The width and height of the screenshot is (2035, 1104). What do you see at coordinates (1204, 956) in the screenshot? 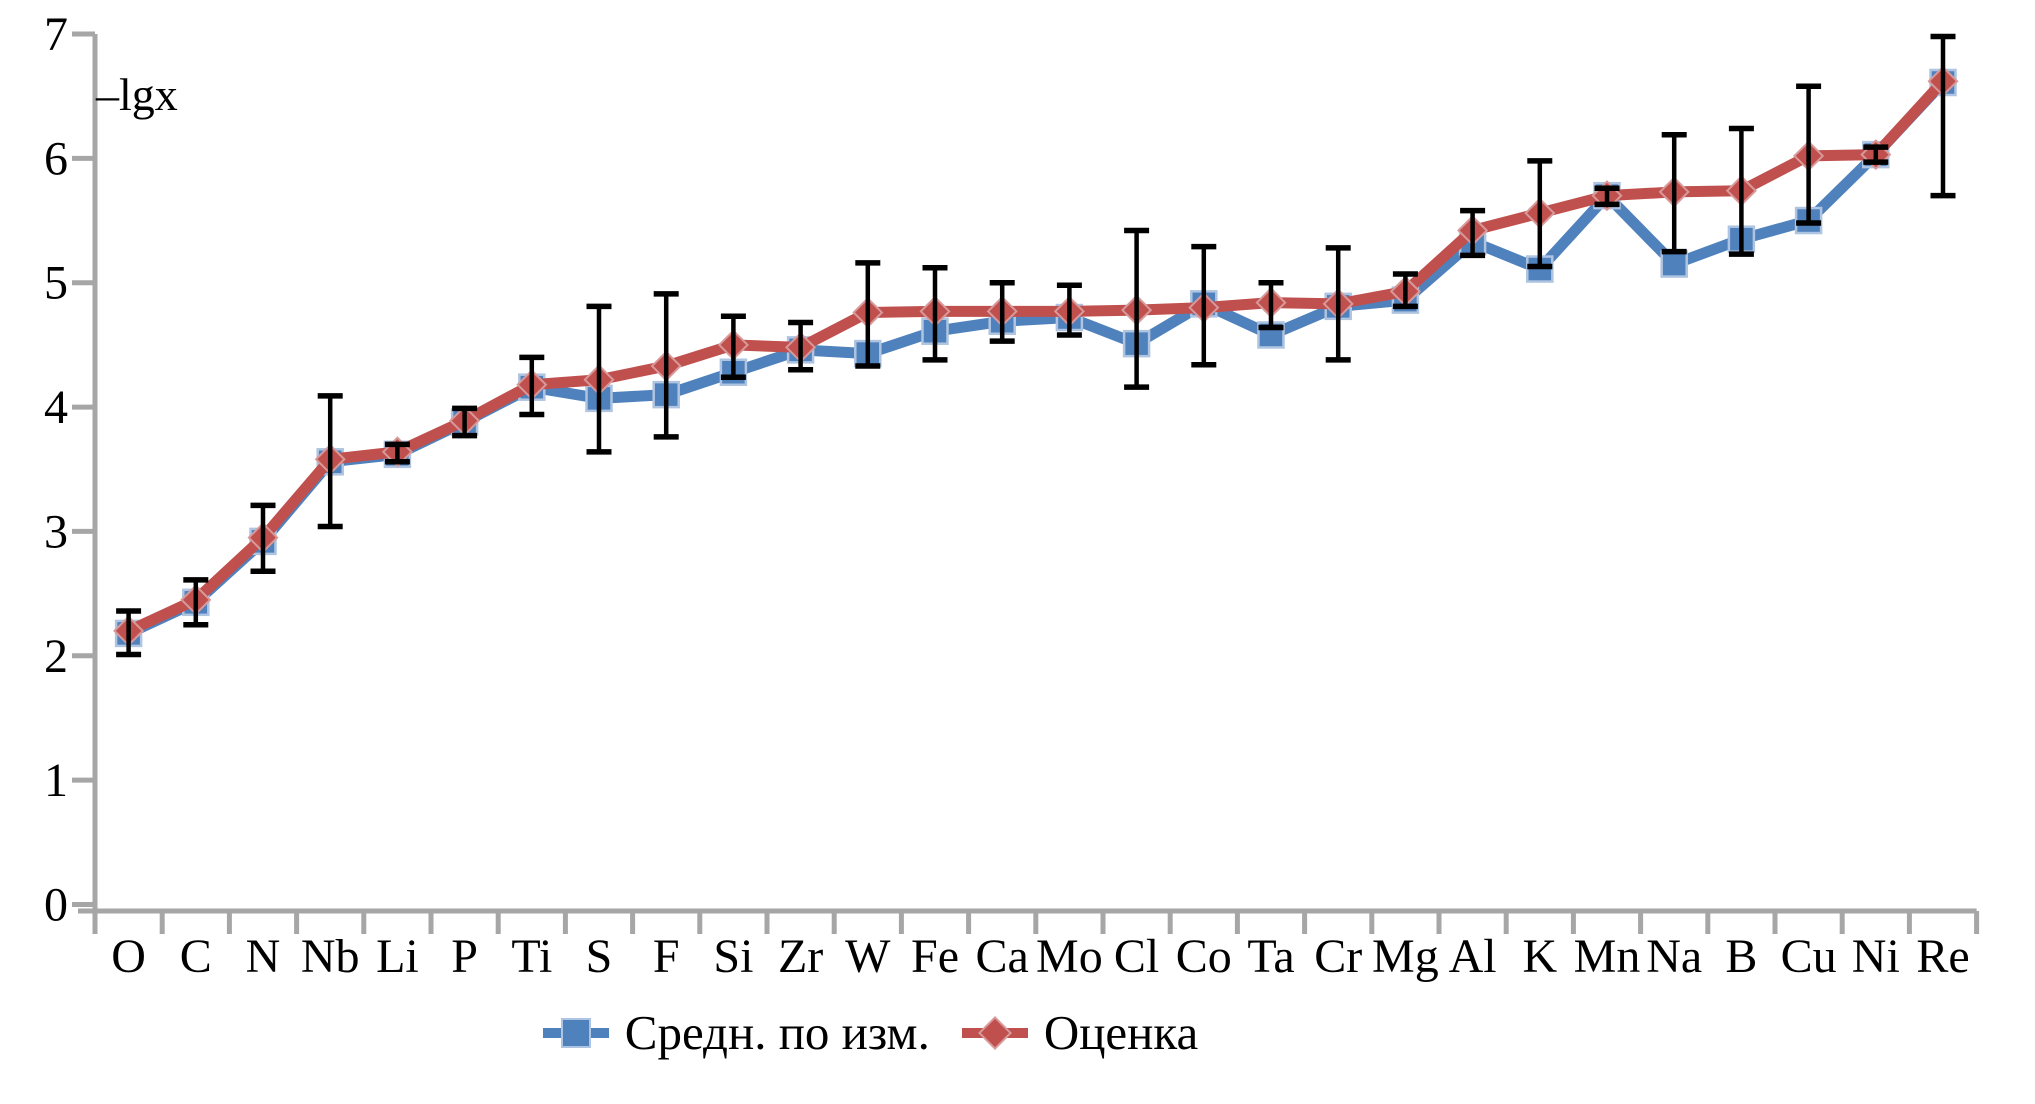
I see `x-category-label: Co` at bounding box center [1204, 956].